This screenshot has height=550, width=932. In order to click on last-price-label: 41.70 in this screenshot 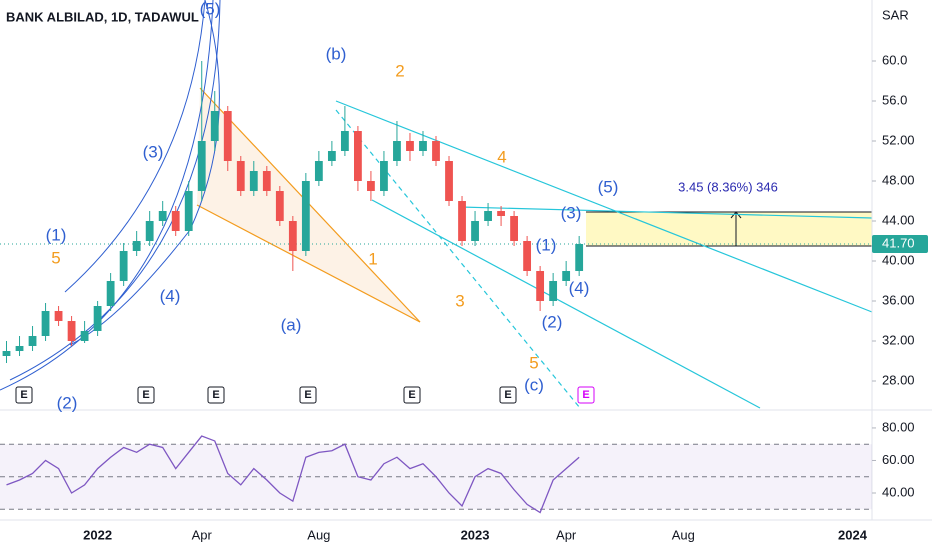, I will do `click(898, 242)`.